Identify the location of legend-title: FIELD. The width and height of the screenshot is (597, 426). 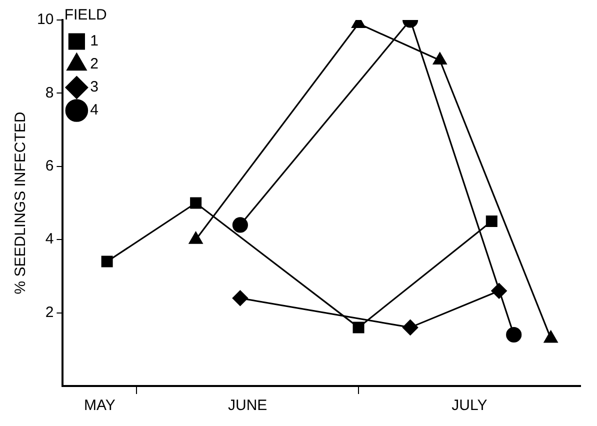
(86, 15).